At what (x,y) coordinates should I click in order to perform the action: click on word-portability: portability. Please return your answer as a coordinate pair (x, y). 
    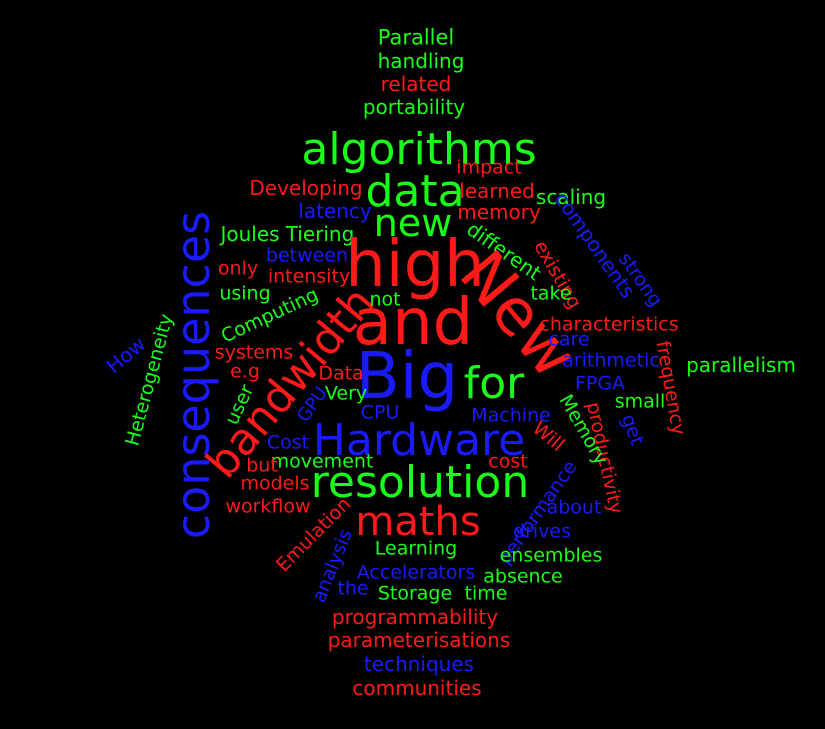
    Looking at the image, I should click on (414, 107).